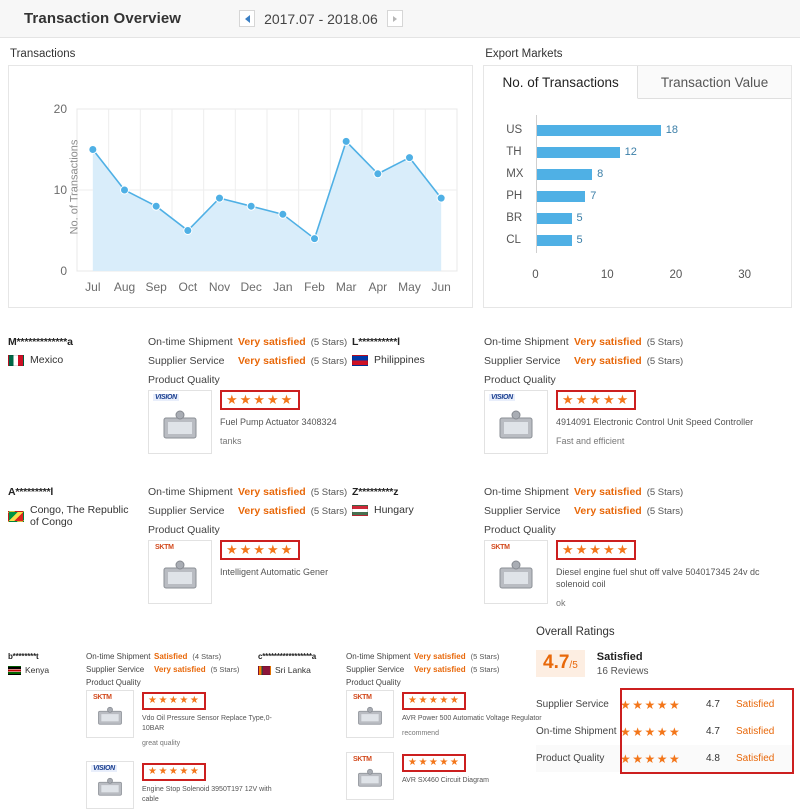 Image resolution: width=800 pixels, height=811 pixels. Describe the element at coordinates (599, 130) in the screenshot. I see `bar` at that location.